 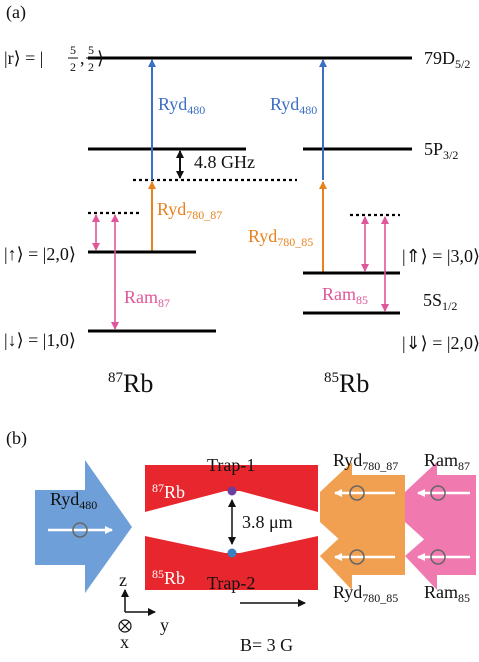 What do you see at coordinates (433, 149) in the screenshot?
I see `main: 5P` at bounding box center [433, 149].